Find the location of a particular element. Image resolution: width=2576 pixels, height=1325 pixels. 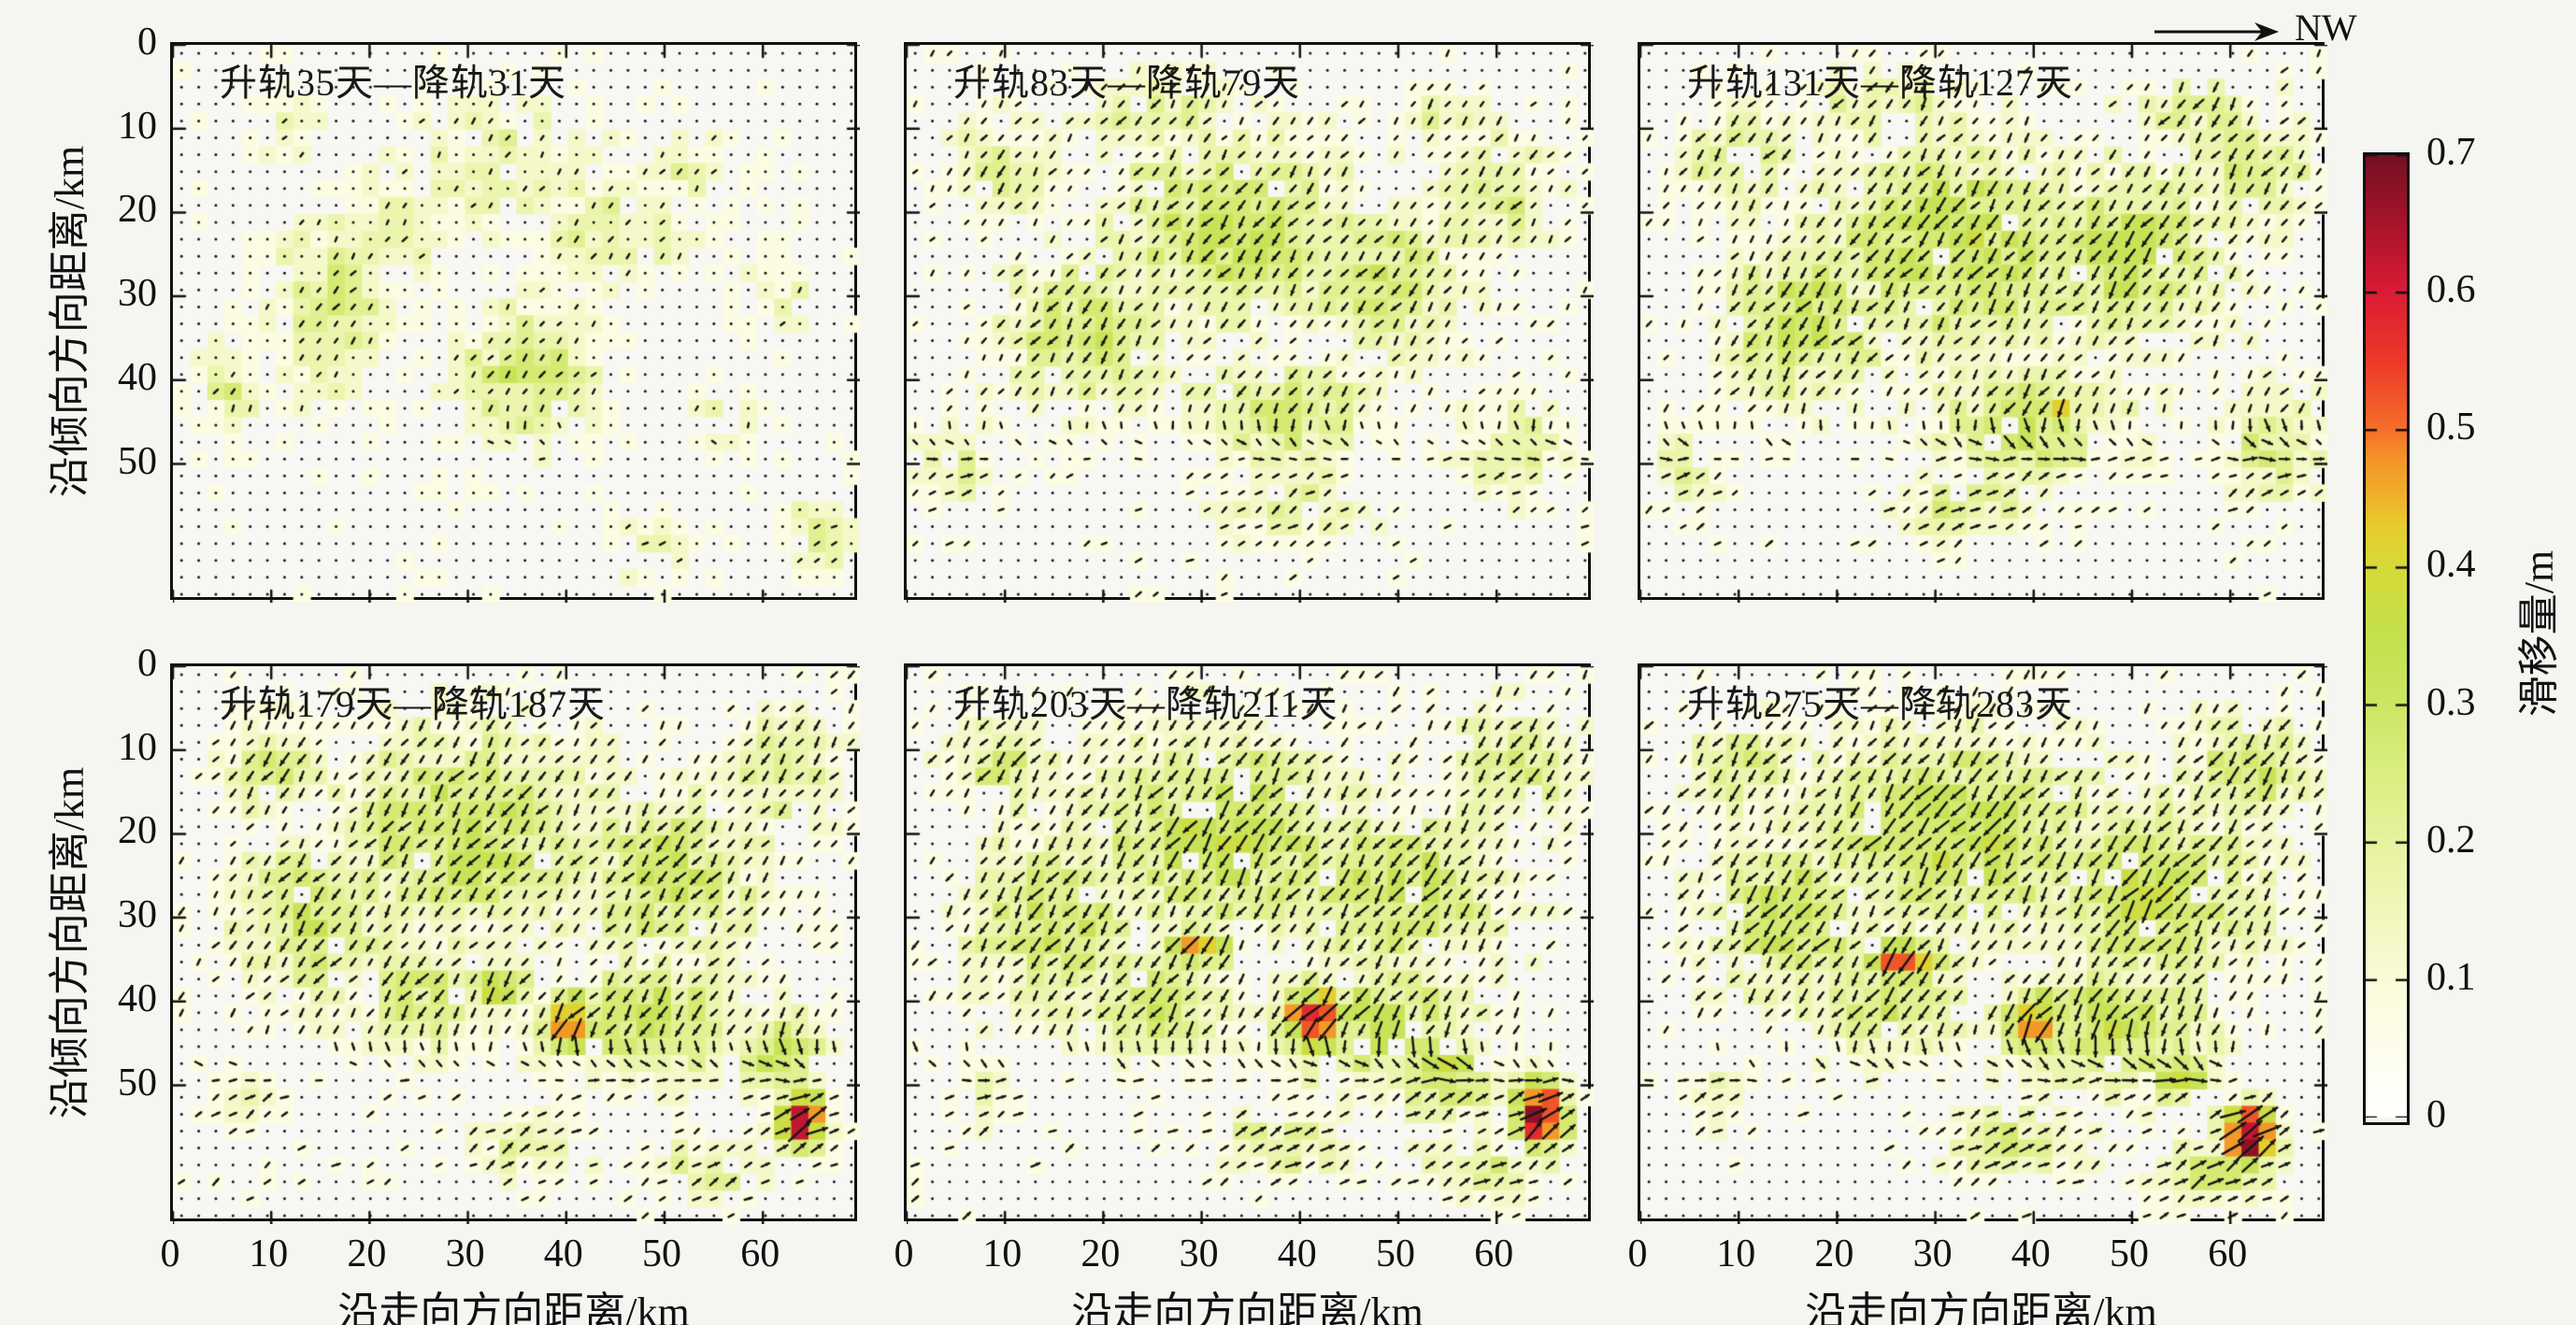

colorbar-gradient is located at coordinates (2386, 636).